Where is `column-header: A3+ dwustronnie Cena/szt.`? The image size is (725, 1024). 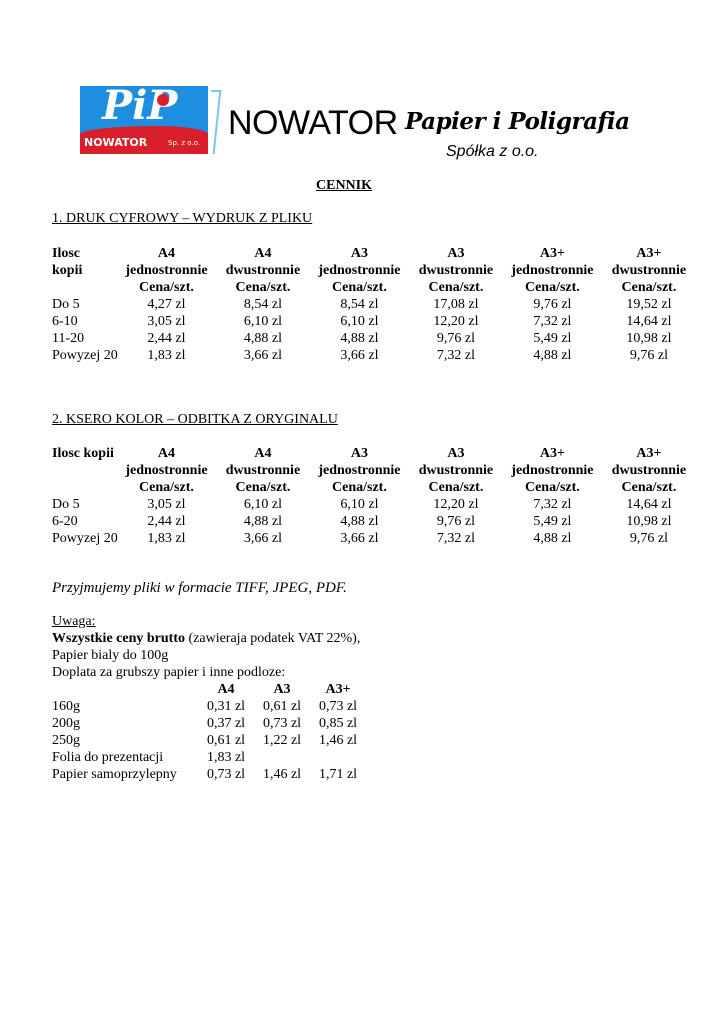
column-header: A3+ dwustronnie Cena/szt. is located at coordinates (649, 270).